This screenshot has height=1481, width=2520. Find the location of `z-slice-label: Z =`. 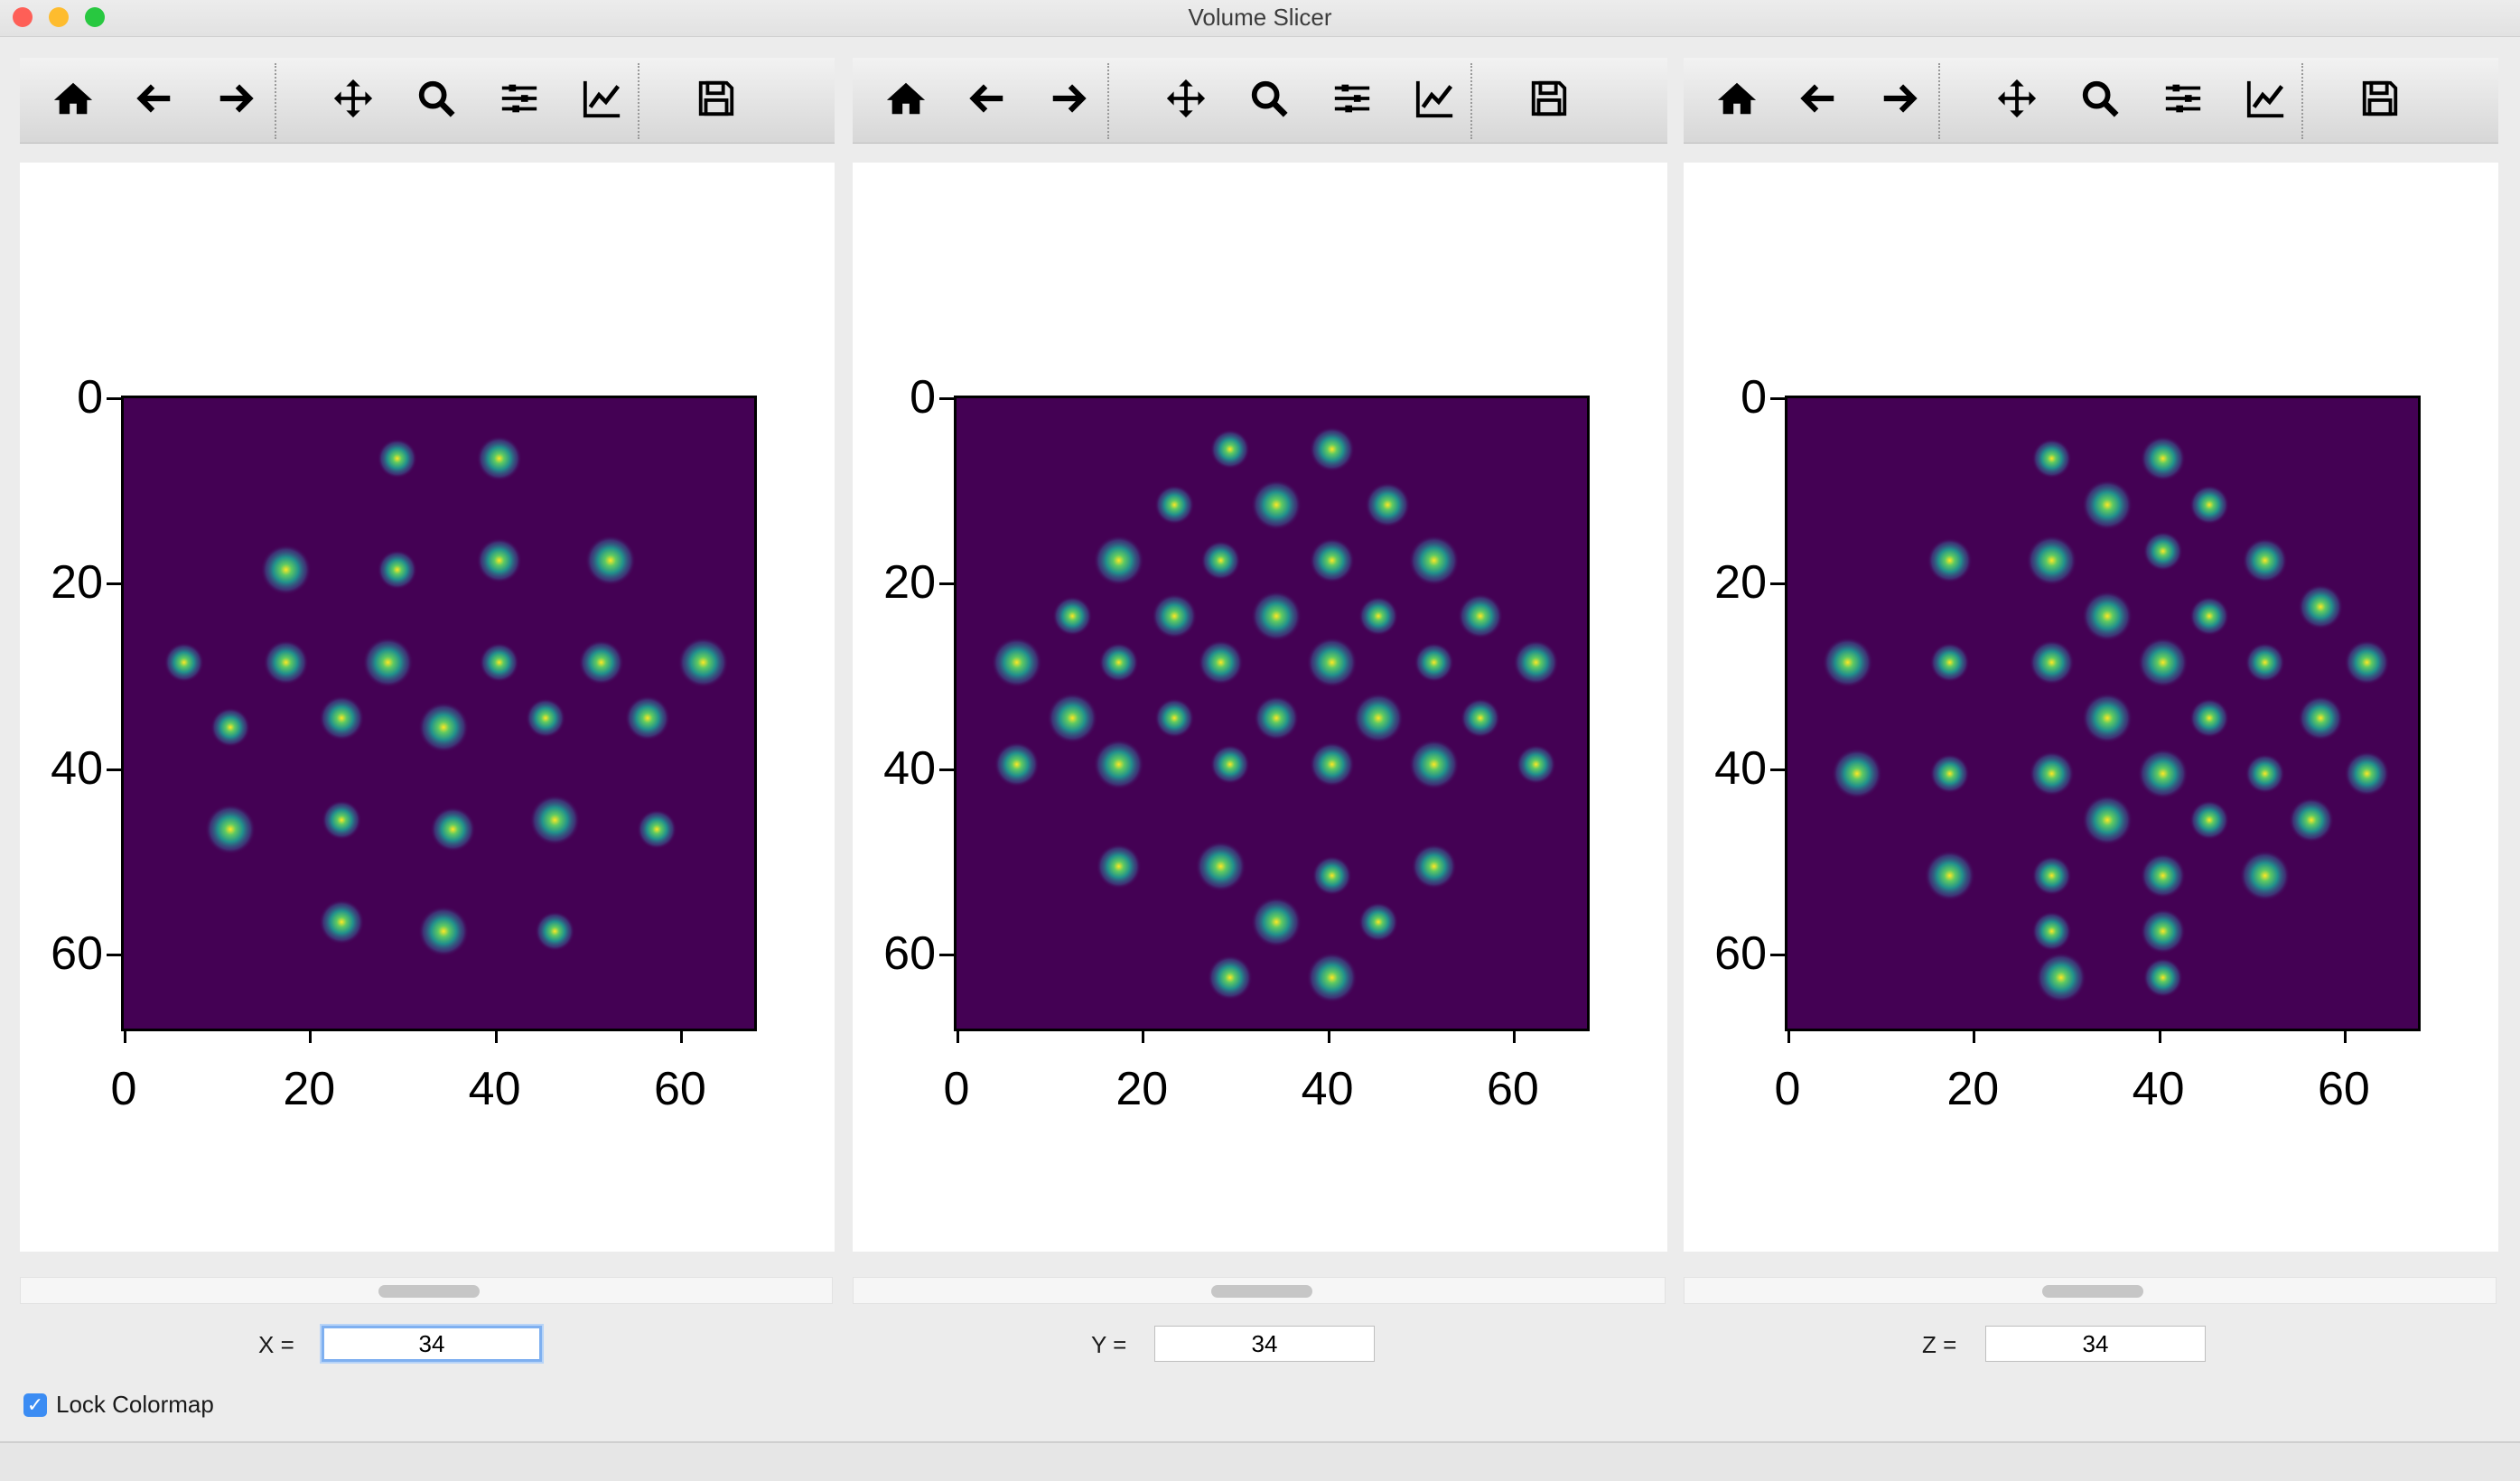

z-slice-label: Z = is located at coordinates (1939, 1344).